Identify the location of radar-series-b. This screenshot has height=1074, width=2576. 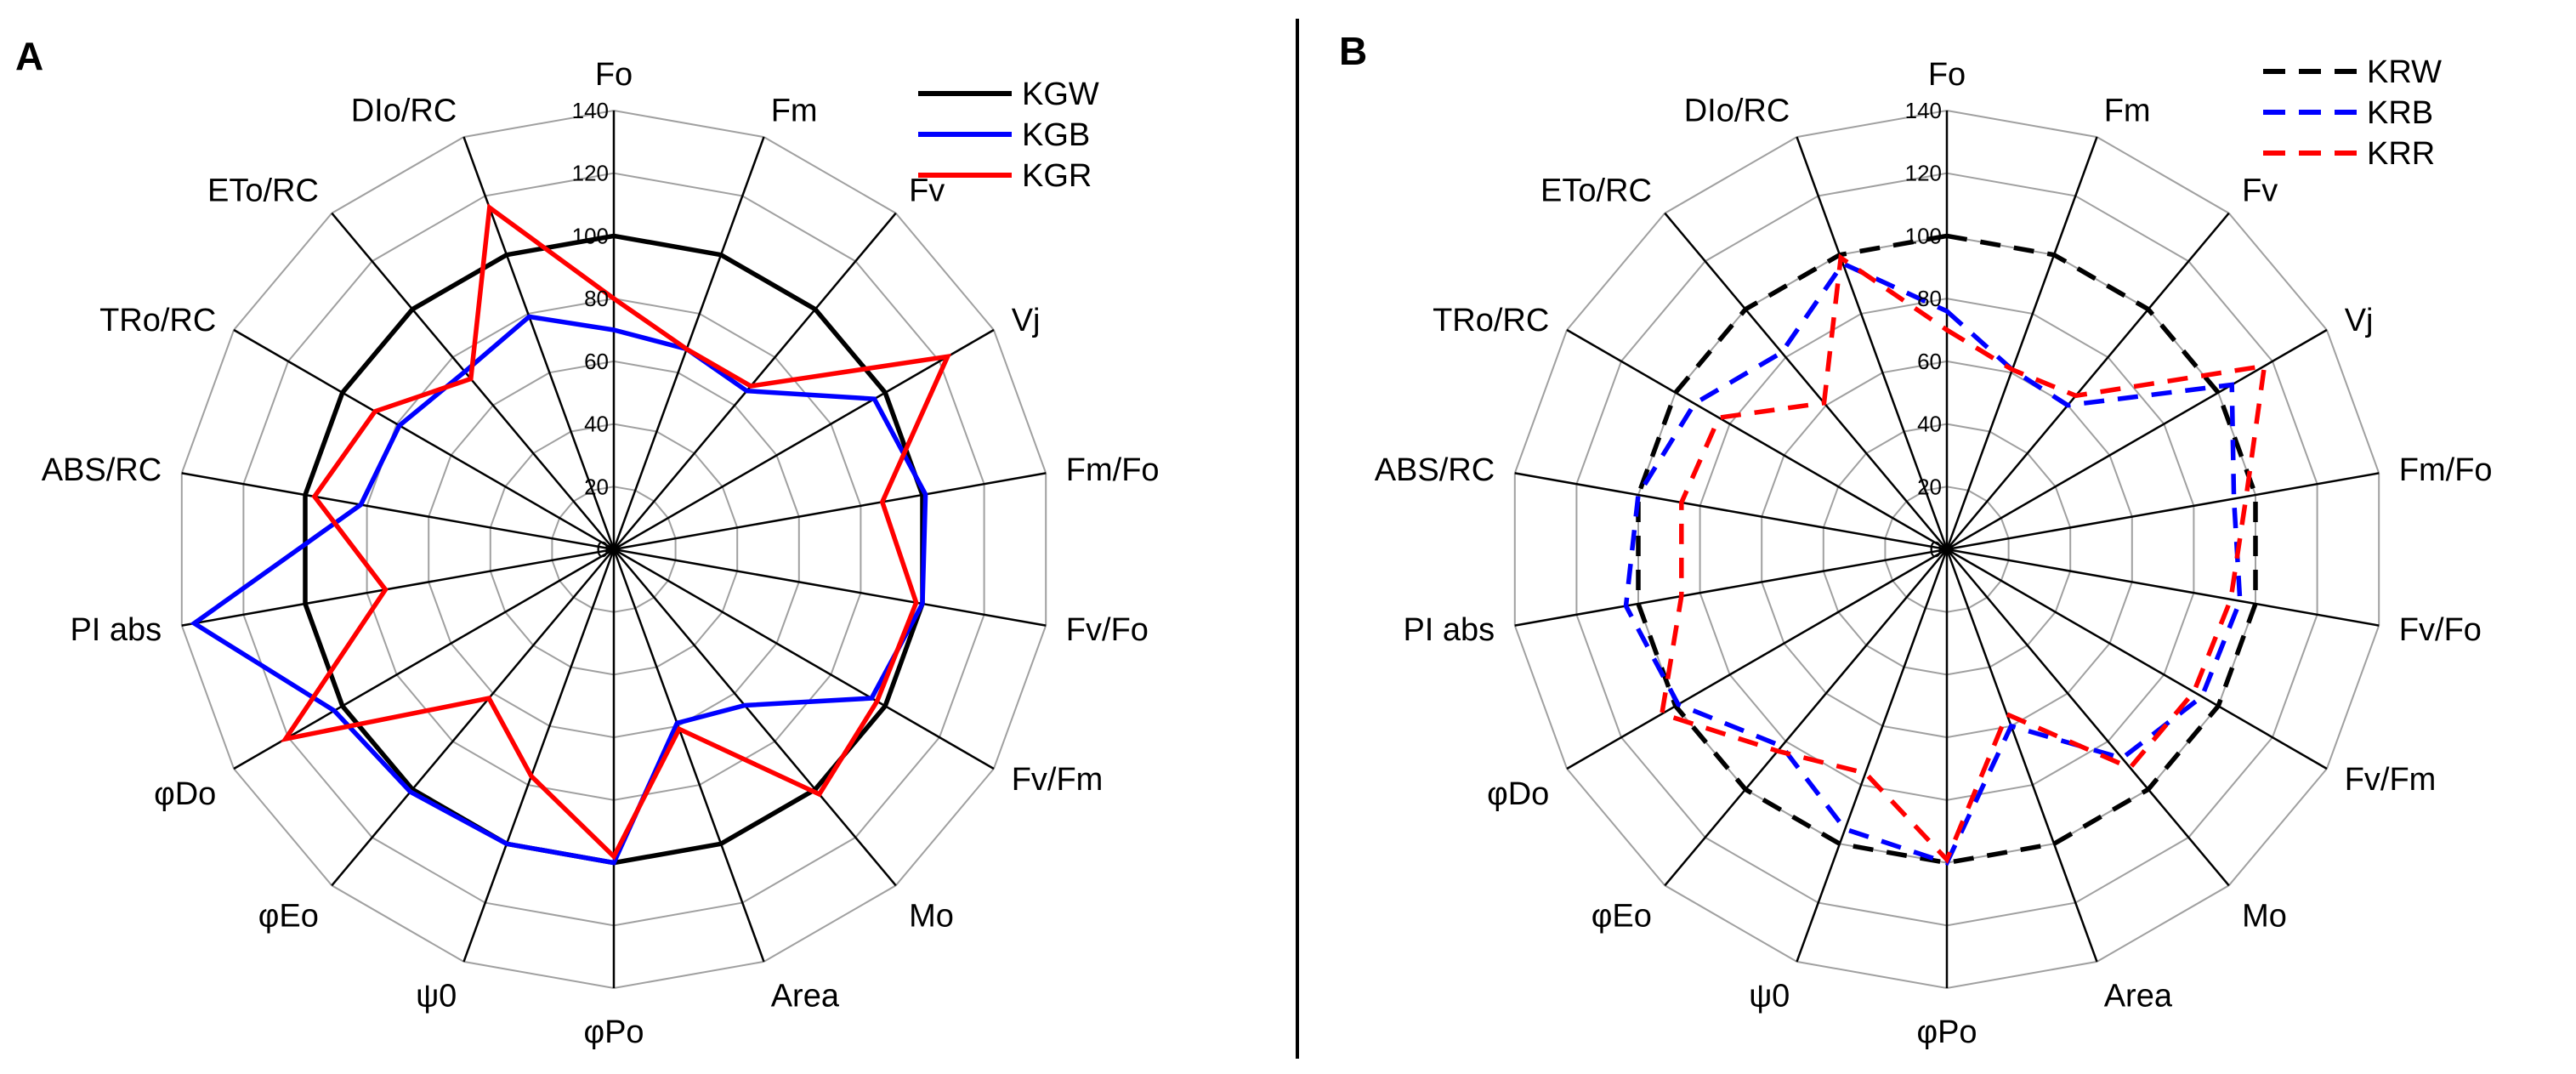
(1945, 549).